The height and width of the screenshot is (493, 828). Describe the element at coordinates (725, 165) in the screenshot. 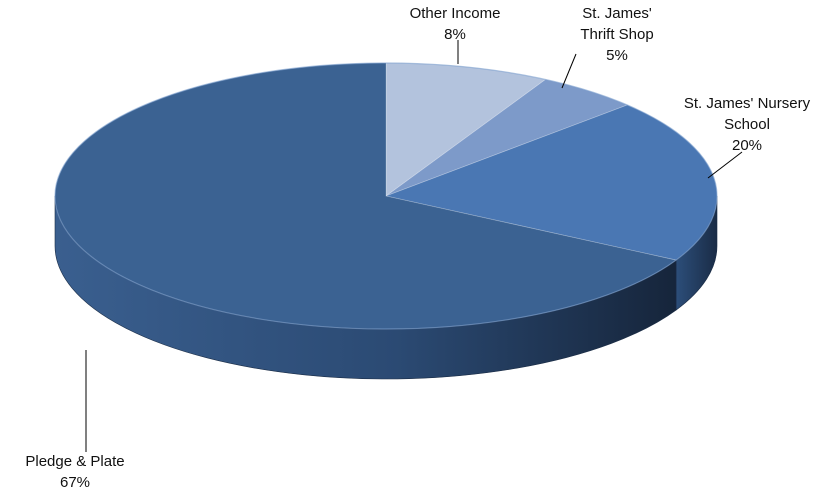

I see `leader-line-st-james-nursery-school` at that location.